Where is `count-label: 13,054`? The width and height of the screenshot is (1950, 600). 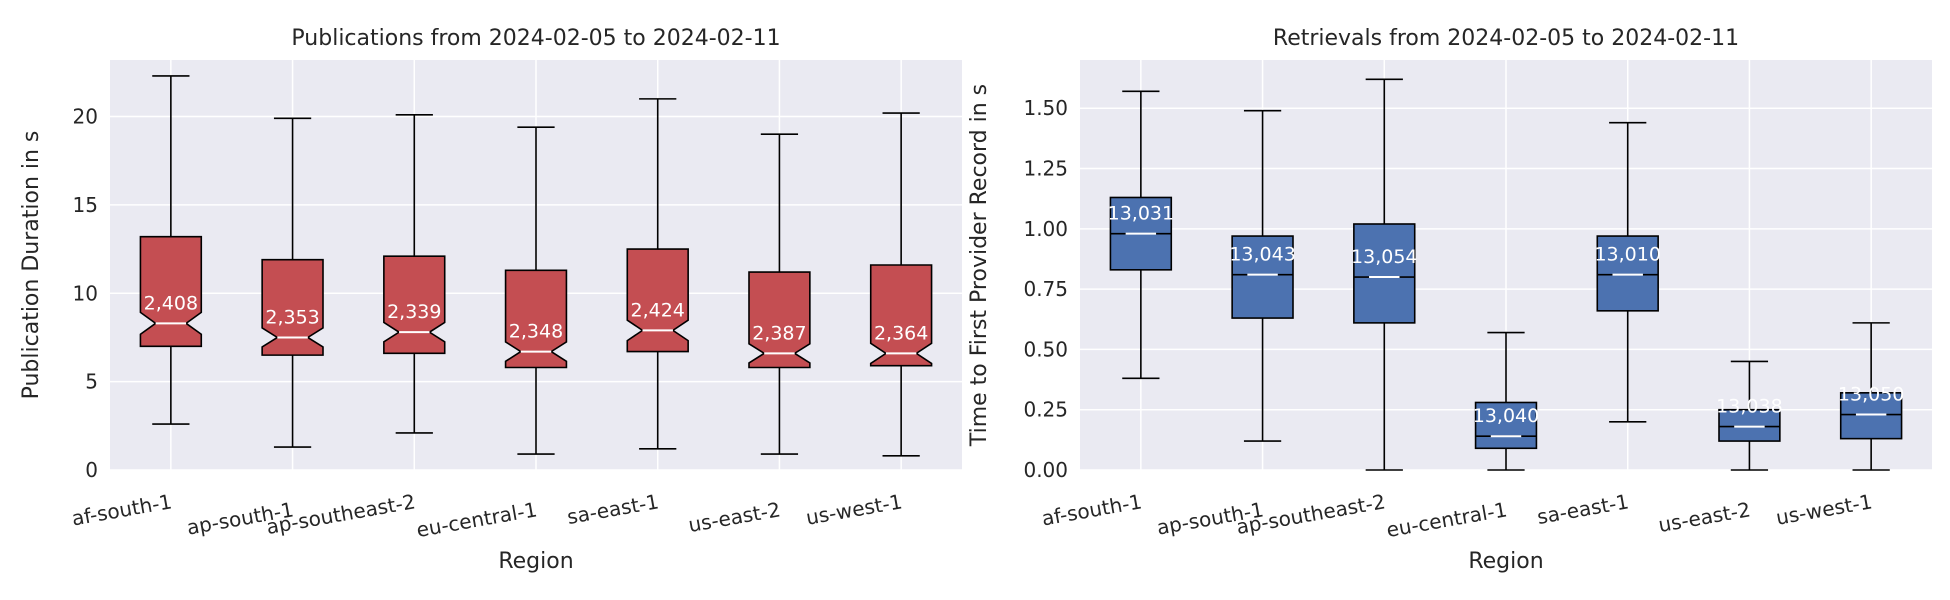
count-label: 13,054 is located at coordinates (1384, 257).